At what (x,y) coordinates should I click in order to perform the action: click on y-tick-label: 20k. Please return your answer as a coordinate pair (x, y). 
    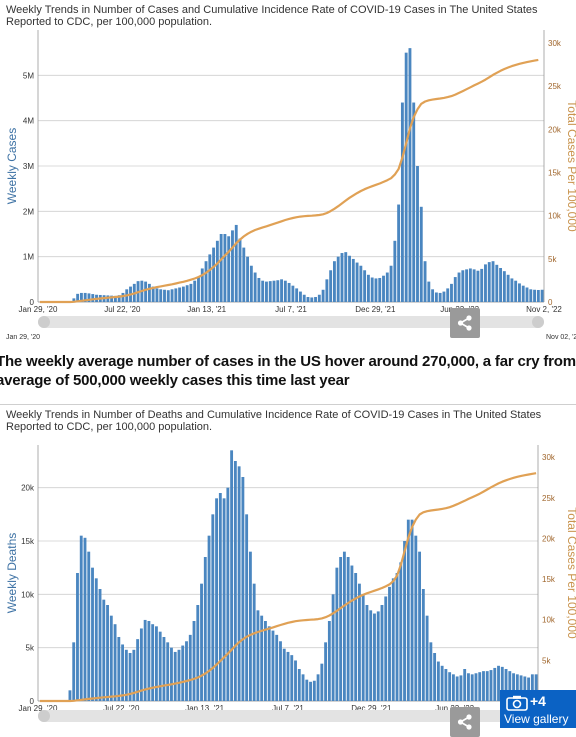
    Looking at the image, I should click on (28, 488).